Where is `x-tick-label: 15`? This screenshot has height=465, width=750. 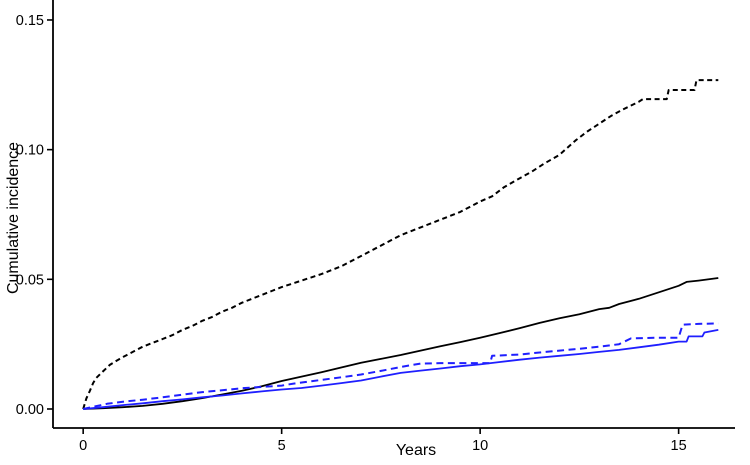 x-tick-label: 15 is located at coordinates (679, 446).